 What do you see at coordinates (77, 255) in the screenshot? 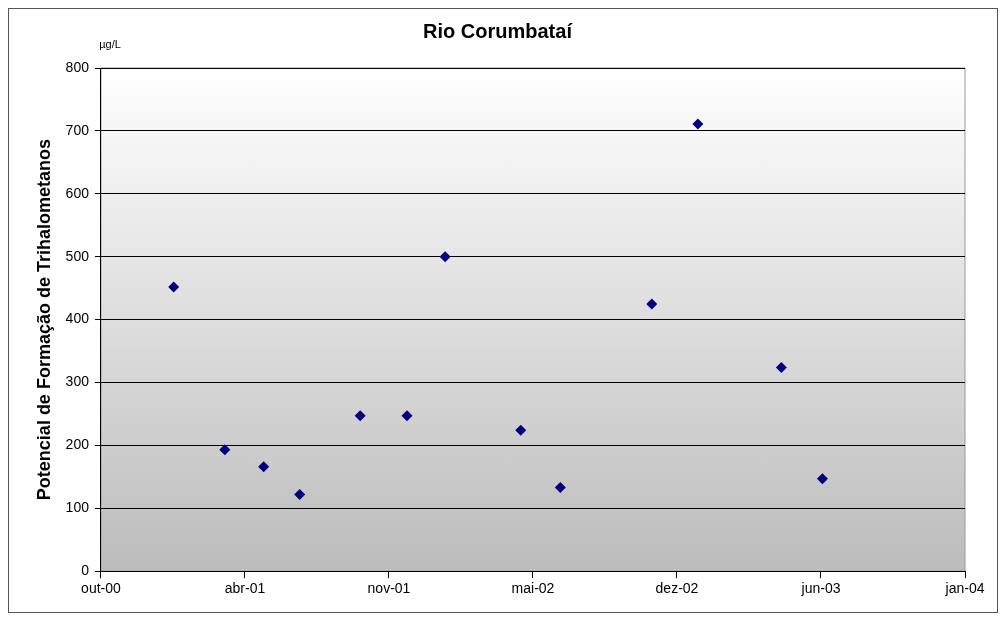
I see `y-tick-label: 500` at bounding box center [77, 255].